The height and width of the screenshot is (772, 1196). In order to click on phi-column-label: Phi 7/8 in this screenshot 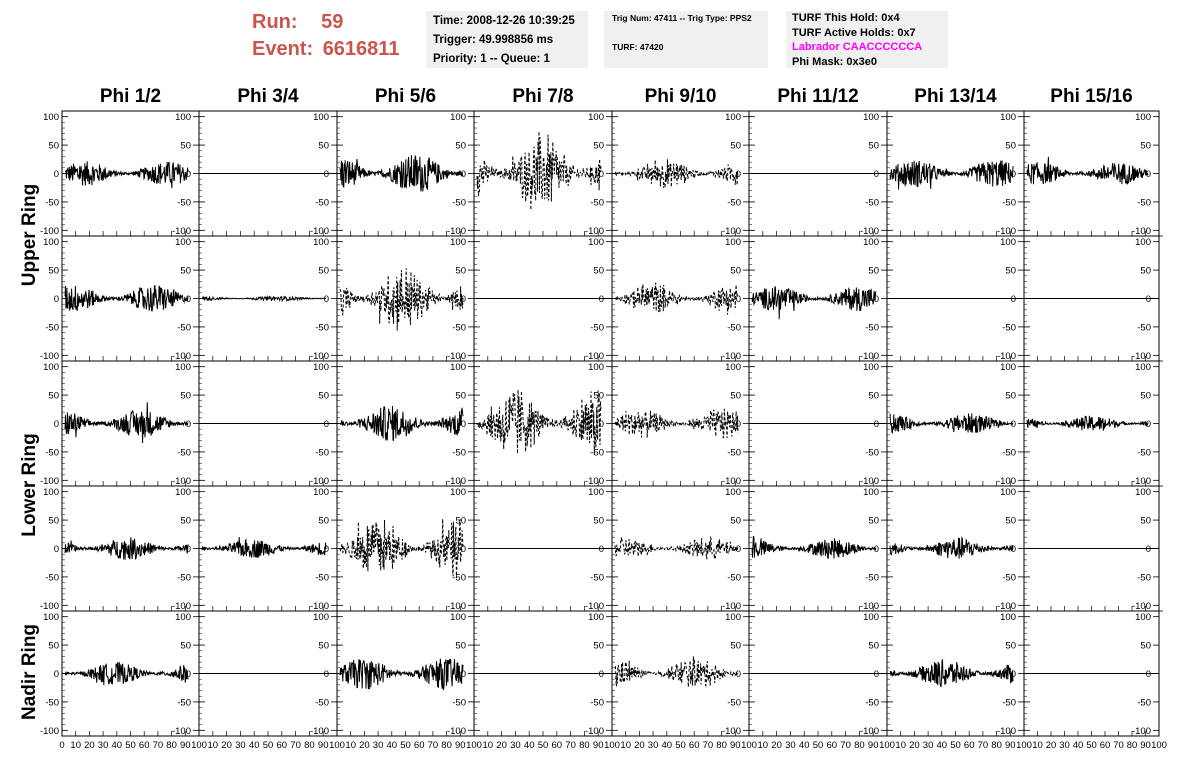, I will do `click(543, 96)`.